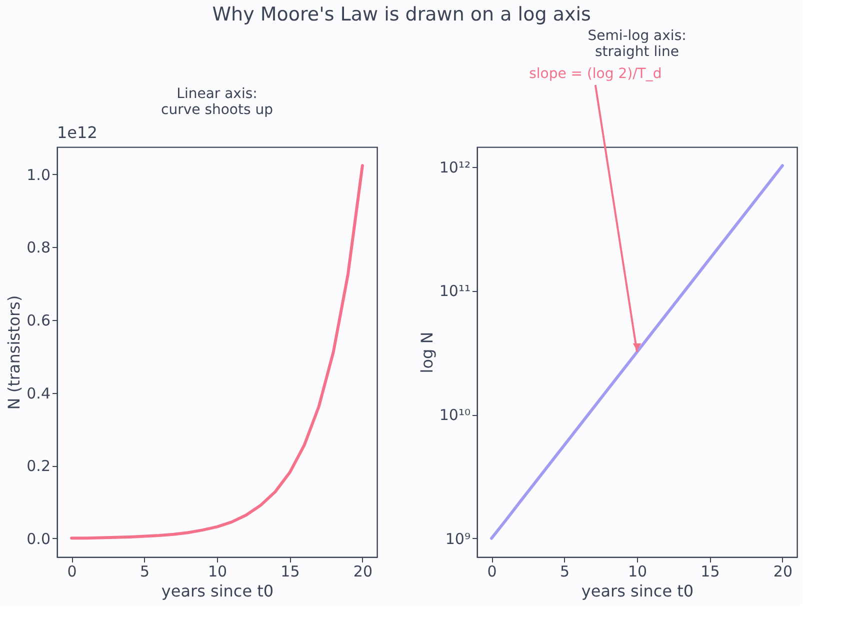  I want to click on chart-subtitle: Semi-log axis: straight line, so click(637, 44).